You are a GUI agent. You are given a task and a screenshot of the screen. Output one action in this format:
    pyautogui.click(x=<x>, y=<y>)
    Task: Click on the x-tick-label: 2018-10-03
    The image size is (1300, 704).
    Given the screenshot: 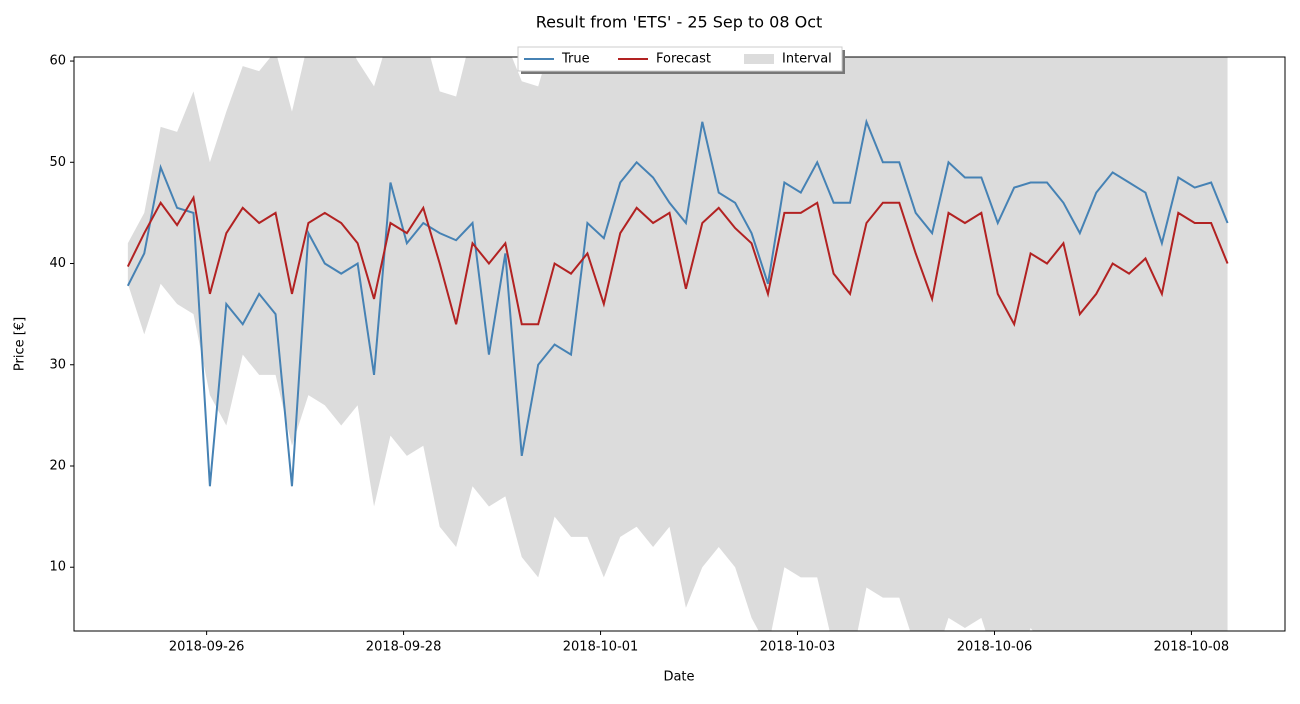 What is the action you would take?
    pyautogui.click(x=798, y=647)
    